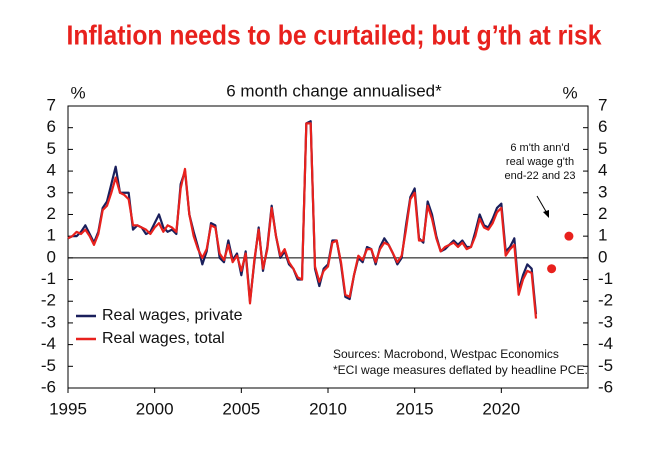 The width and height of the screenshot is (668, 450). Describe the element at coordinates (48, 365) in the screenshot. I see `y-tick-label: -5` at that location.